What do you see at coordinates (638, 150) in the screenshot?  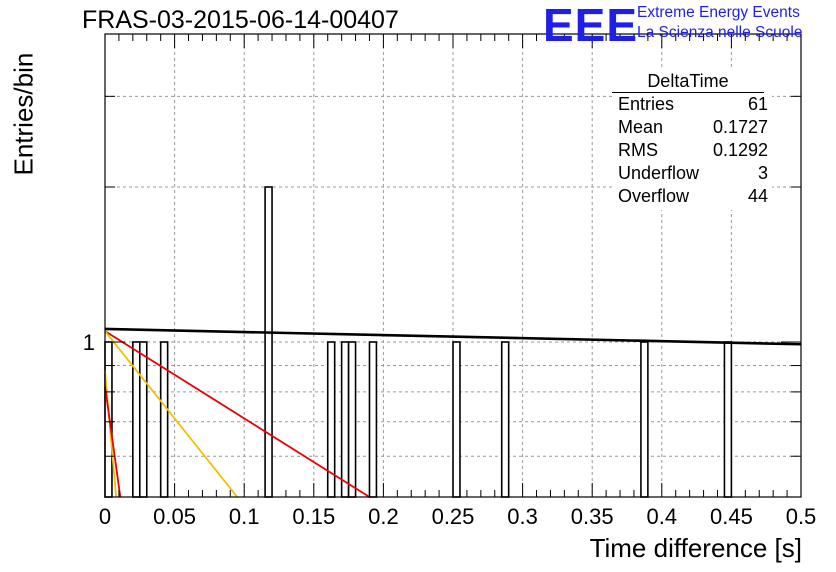 I see `stats-label: RMS` at bounding box center [638, 150].